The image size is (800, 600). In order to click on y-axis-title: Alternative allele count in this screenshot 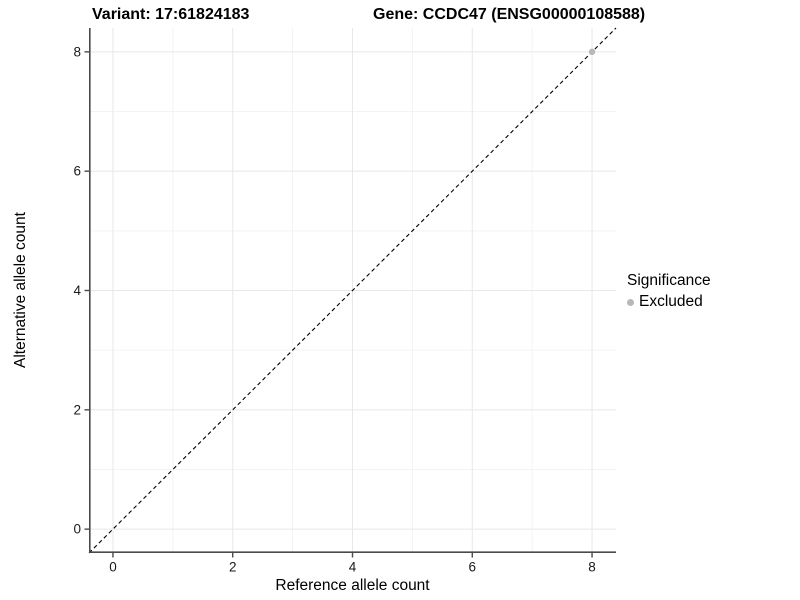, I will do `click(20, 290)`.